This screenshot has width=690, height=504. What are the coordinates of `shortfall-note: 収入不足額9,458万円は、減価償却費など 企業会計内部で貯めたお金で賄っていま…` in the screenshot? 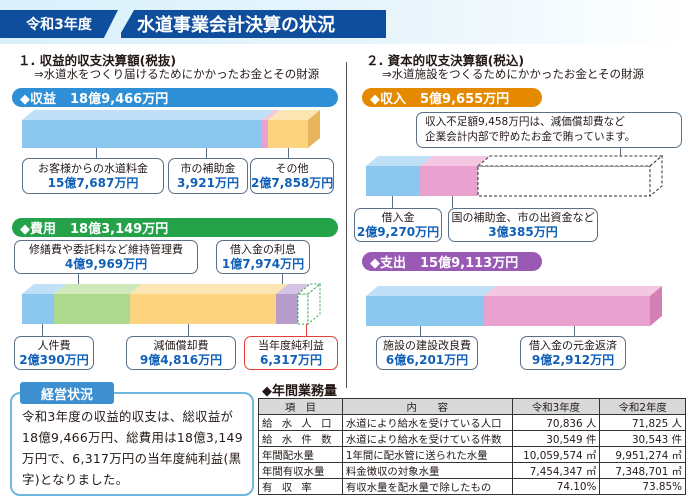 It's located at (549, 130).